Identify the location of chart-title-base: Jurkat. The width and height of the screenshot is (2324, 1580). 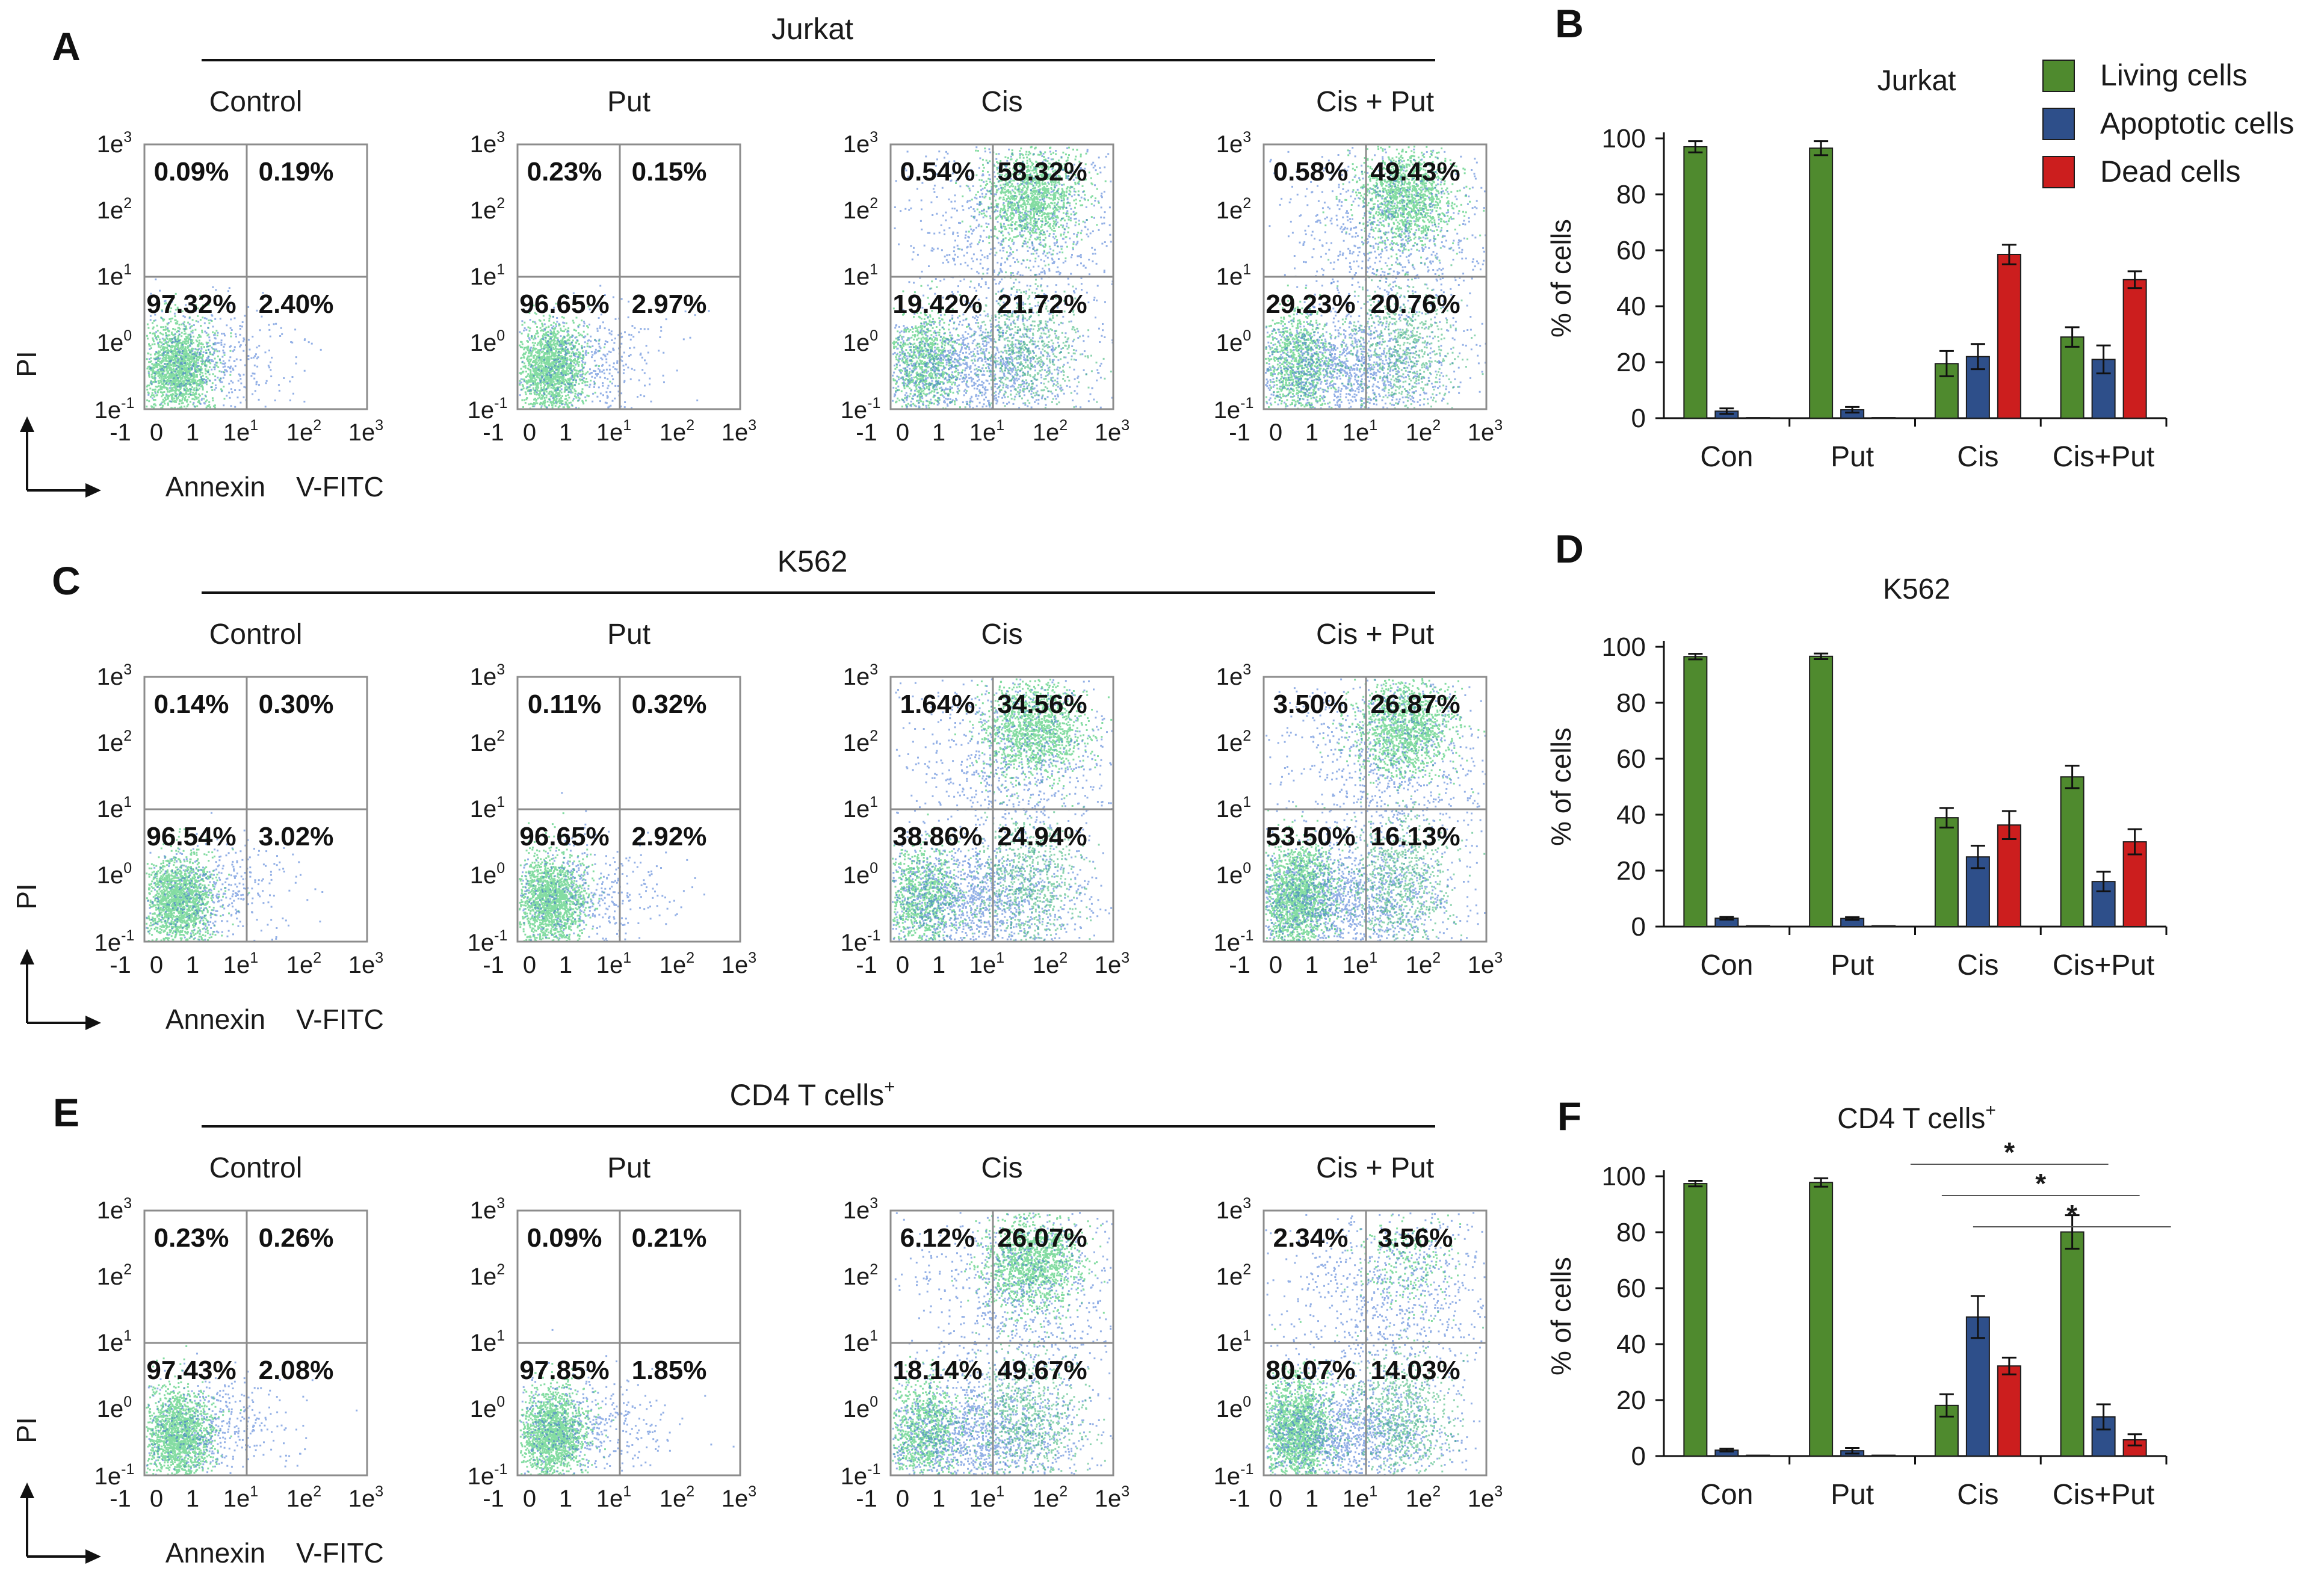
(1917, 81).